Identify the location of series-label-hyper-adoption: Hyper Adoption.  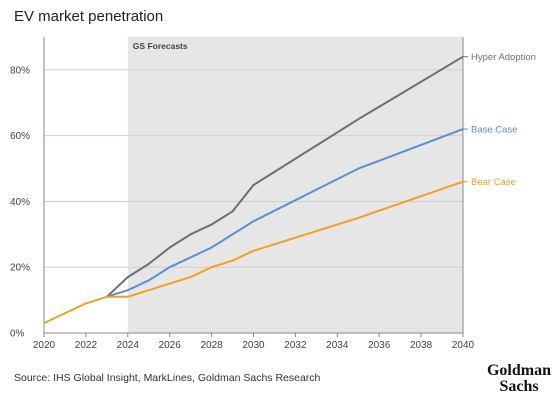
(503, 57).